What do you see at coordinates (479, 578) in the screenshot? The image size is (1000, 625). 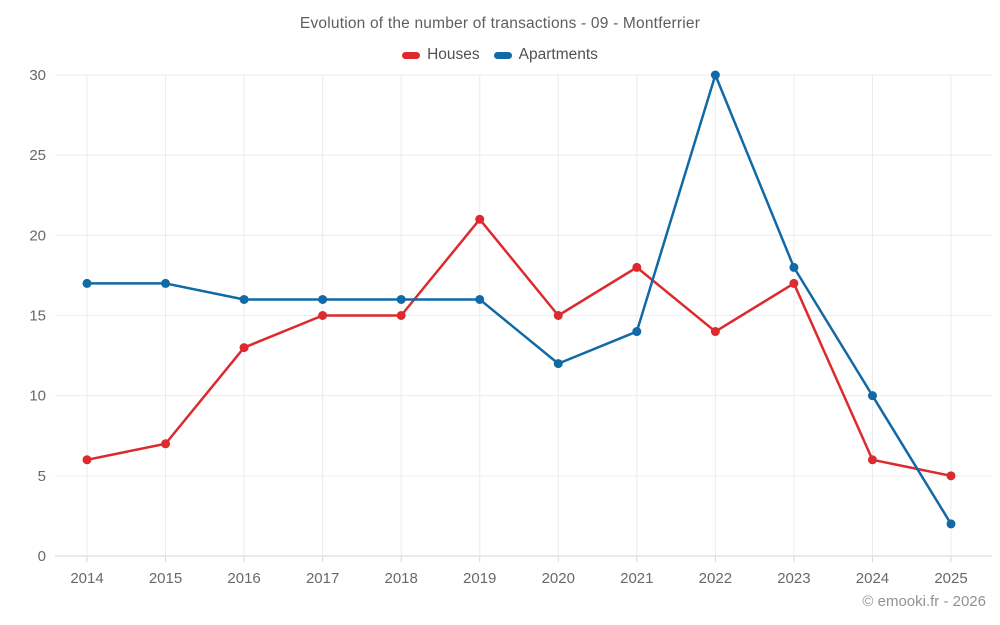 I see `x-tick-label: 2019` at bounding box center [479, 578].